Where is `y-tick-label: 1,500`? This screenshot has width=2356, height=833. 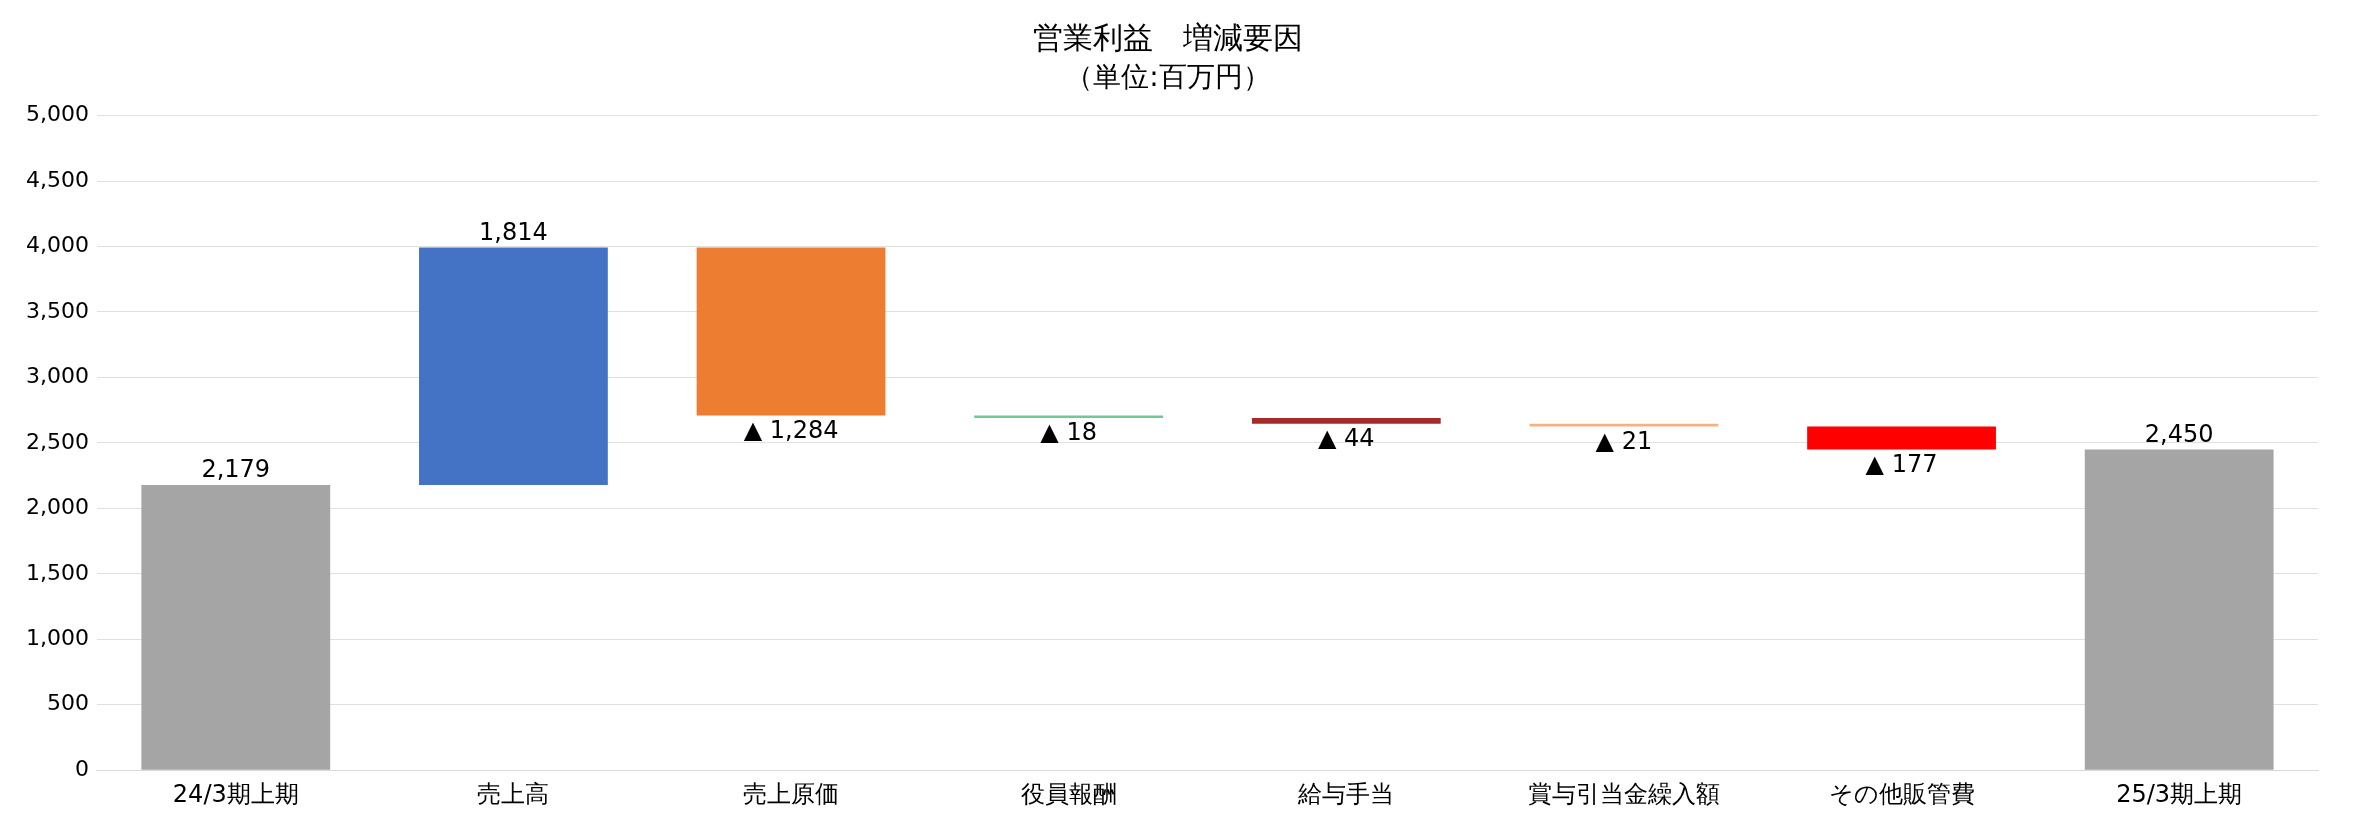 y-tick-label: 1,500 is located at coordinates (57, 572).